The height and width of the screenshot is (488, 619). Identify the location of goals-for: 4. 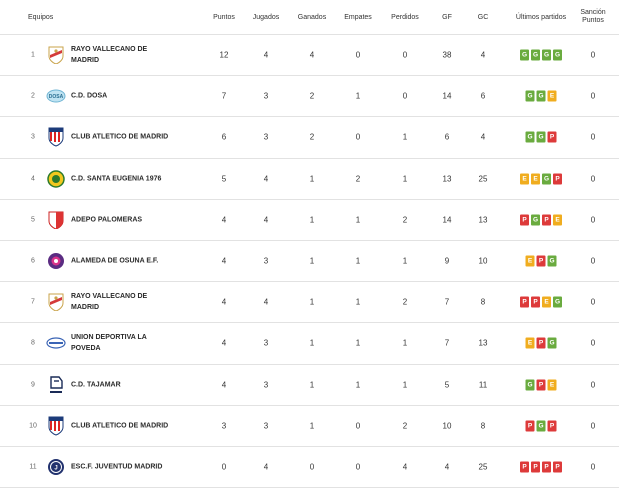
(447, 467).